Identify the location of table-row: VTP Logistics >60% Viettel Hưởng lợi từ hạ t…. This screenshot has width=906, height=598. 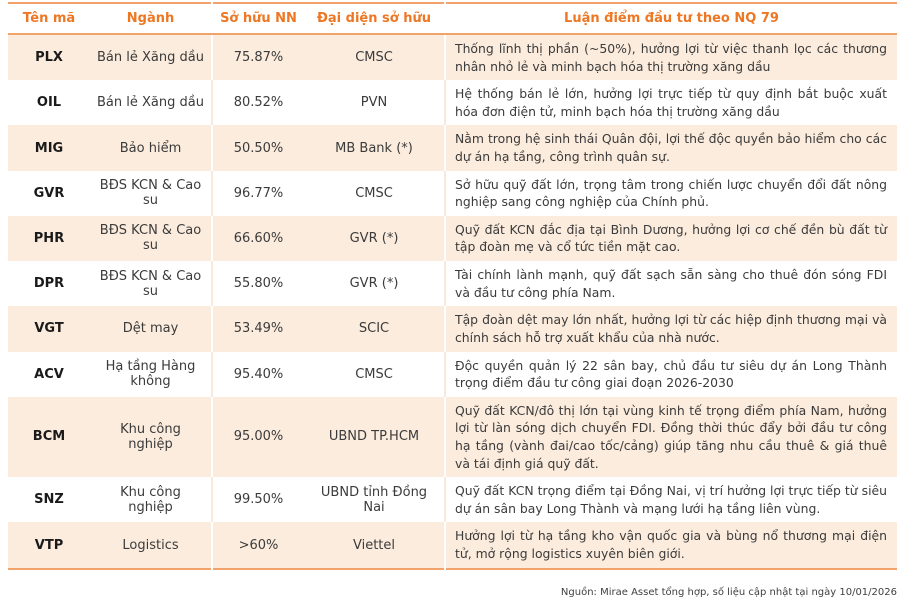
(452, 545).